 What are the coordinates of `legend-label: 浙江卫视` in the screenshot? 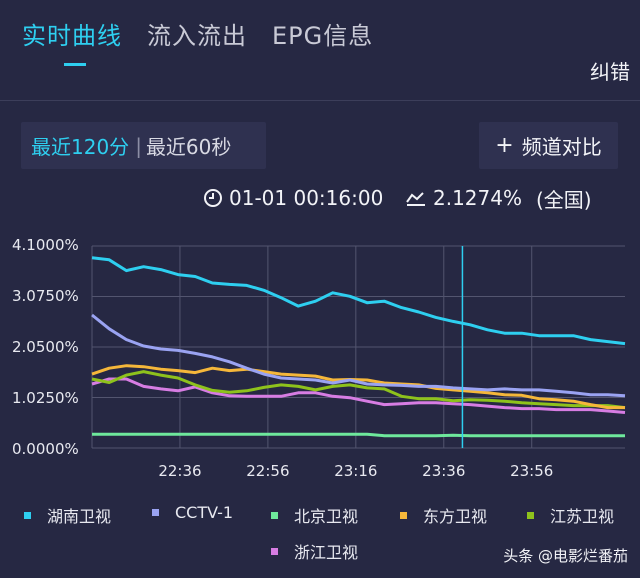 It's located at (326, 552).